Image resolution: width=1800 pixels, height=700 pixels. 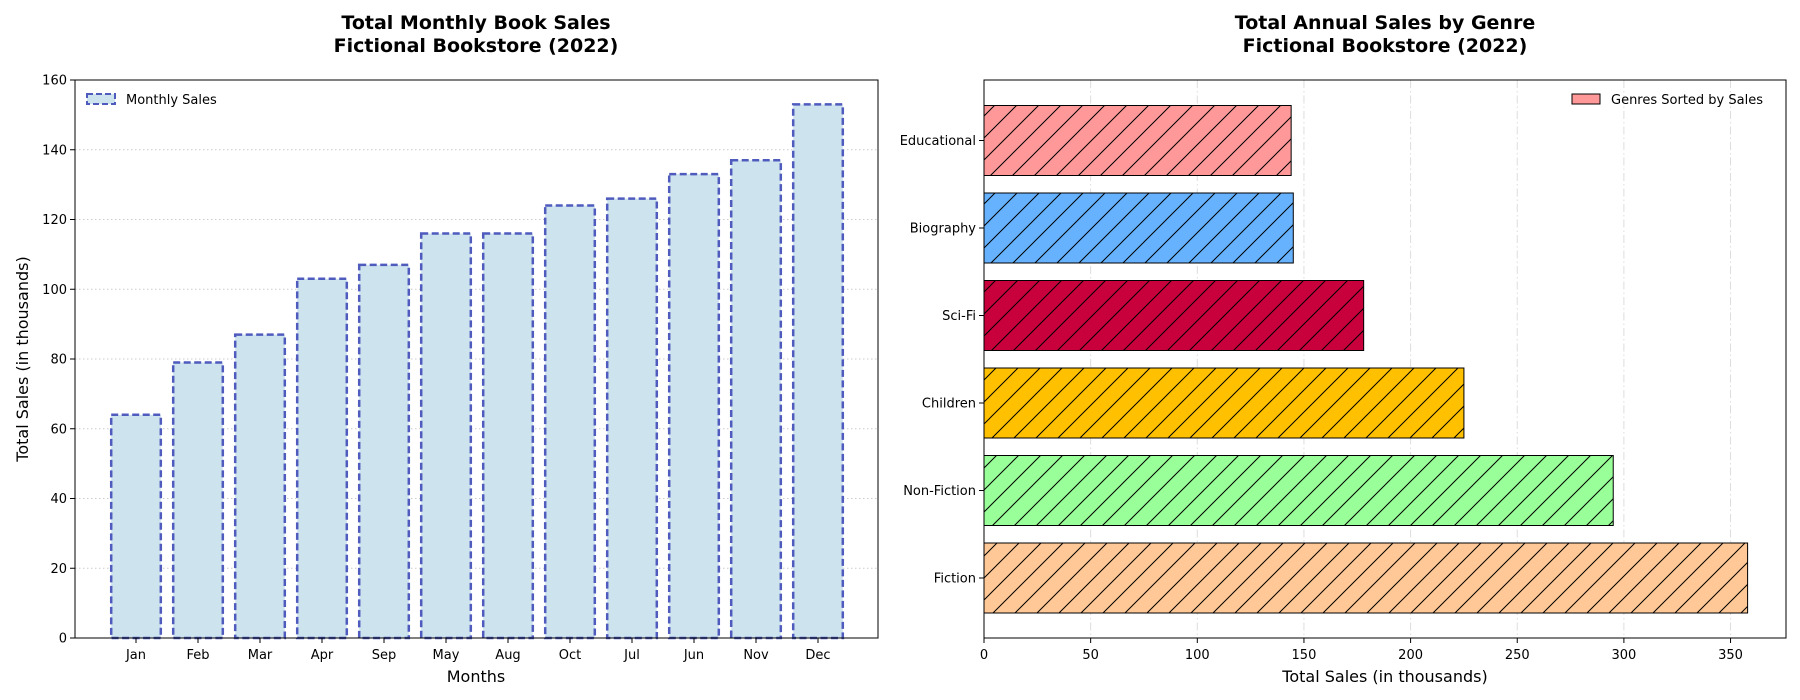 I want to click on left-y-ticks: 0 20 40 60 80 100 120 140 160, so click(x=58, y=360).